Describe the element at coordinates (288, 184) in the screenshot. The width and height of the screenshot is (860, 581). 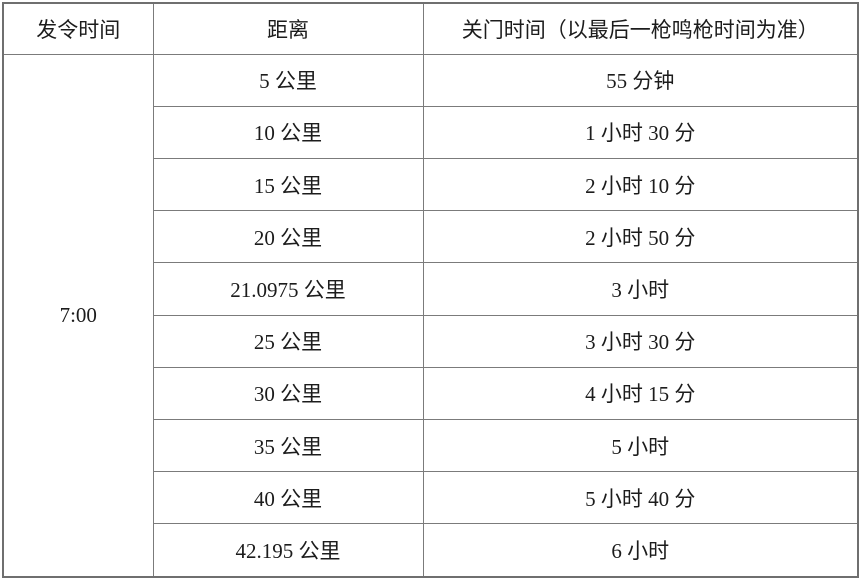
I see `distance-cell: 15 公里` at that location.